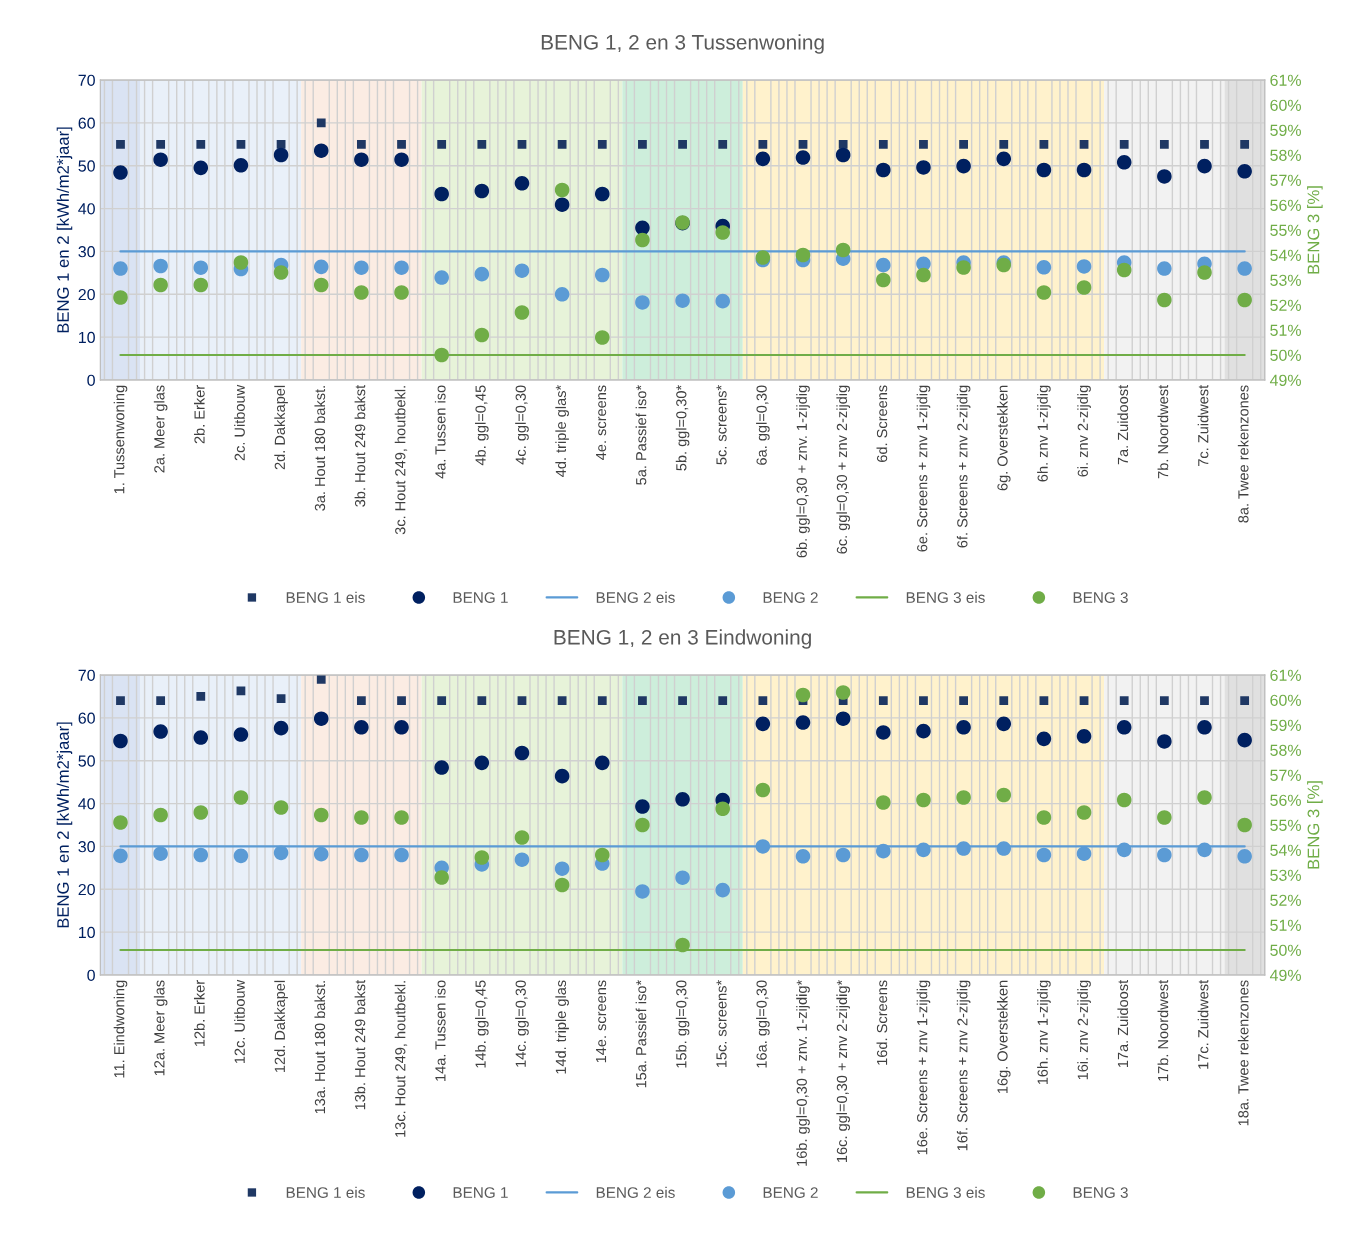  What do you see at coordinates (86, 166) in the screenshot?
I see `y-tick-label: 50` at bounding box center [86, 166].